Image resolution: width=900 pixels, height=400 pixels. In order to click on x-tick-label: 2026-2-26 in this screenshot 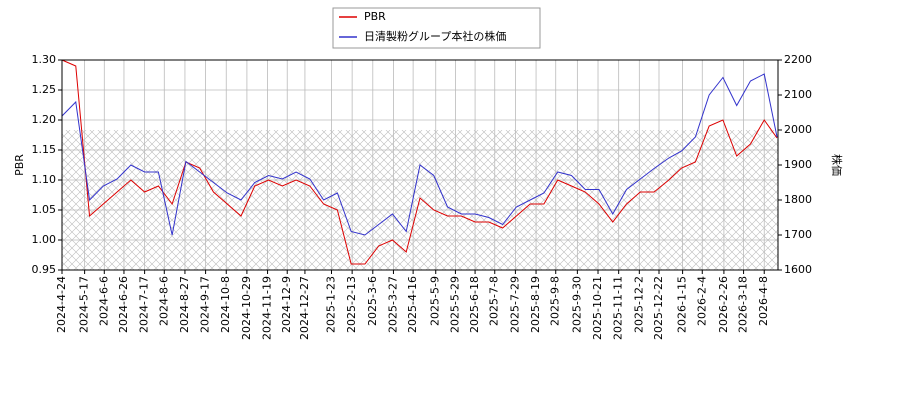, I will do `click(723, 304)`.